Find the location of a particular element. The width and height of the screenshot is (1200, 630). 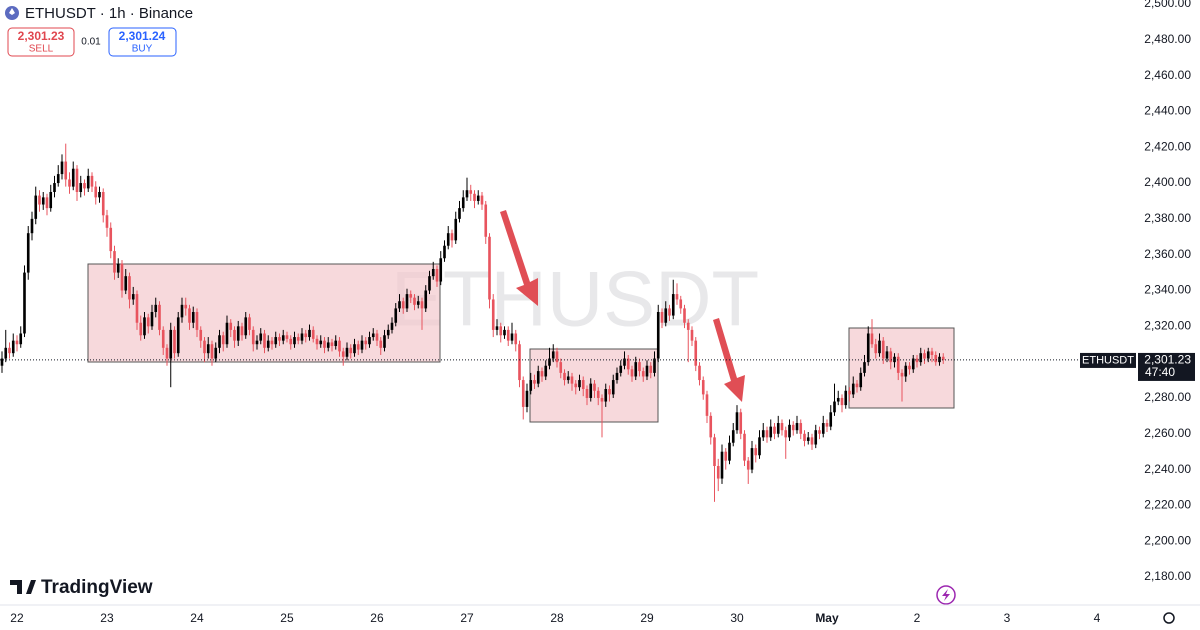

x-tick-label: 29 is located at coordinates (647, 618).